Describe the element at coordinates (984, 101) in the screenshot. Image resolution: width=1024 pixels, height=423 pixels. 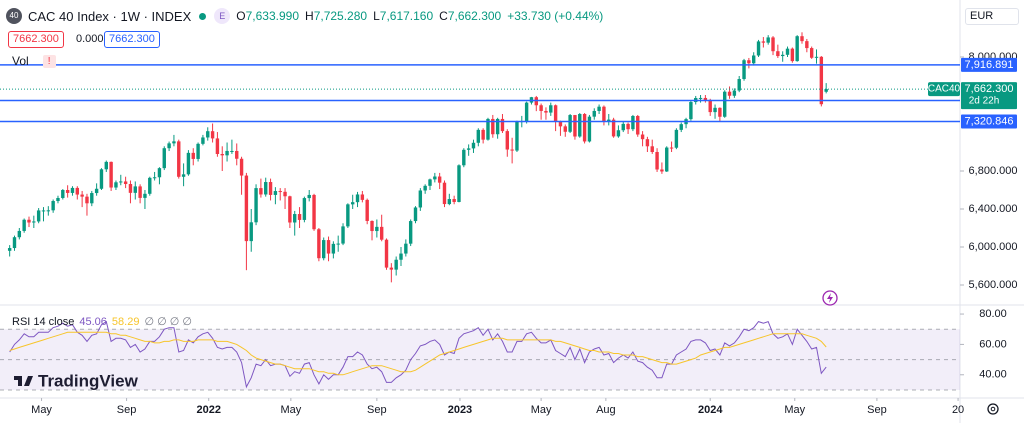
I see `countdown: 2d 22h` at that location.